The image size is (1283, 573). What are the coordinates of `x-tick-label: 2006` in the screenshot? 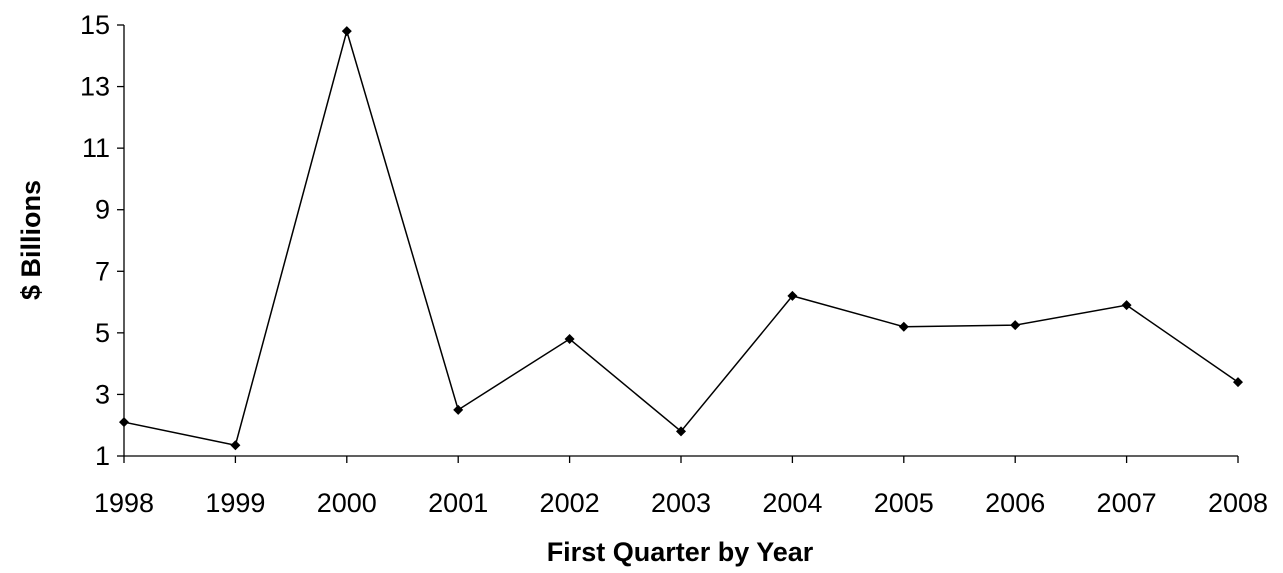 It's located at (1015, 503).